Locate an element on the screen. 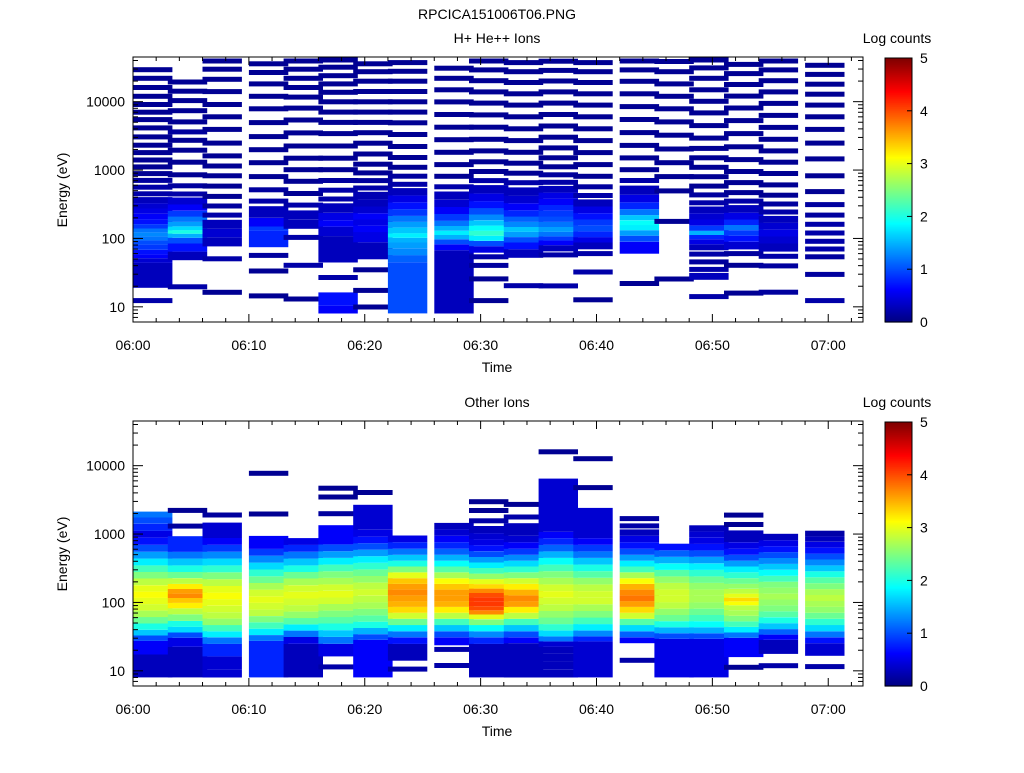 This screenshot has height=773, width=1024. colorbar-tick-label: 0 is located at coordinates (924, 686).